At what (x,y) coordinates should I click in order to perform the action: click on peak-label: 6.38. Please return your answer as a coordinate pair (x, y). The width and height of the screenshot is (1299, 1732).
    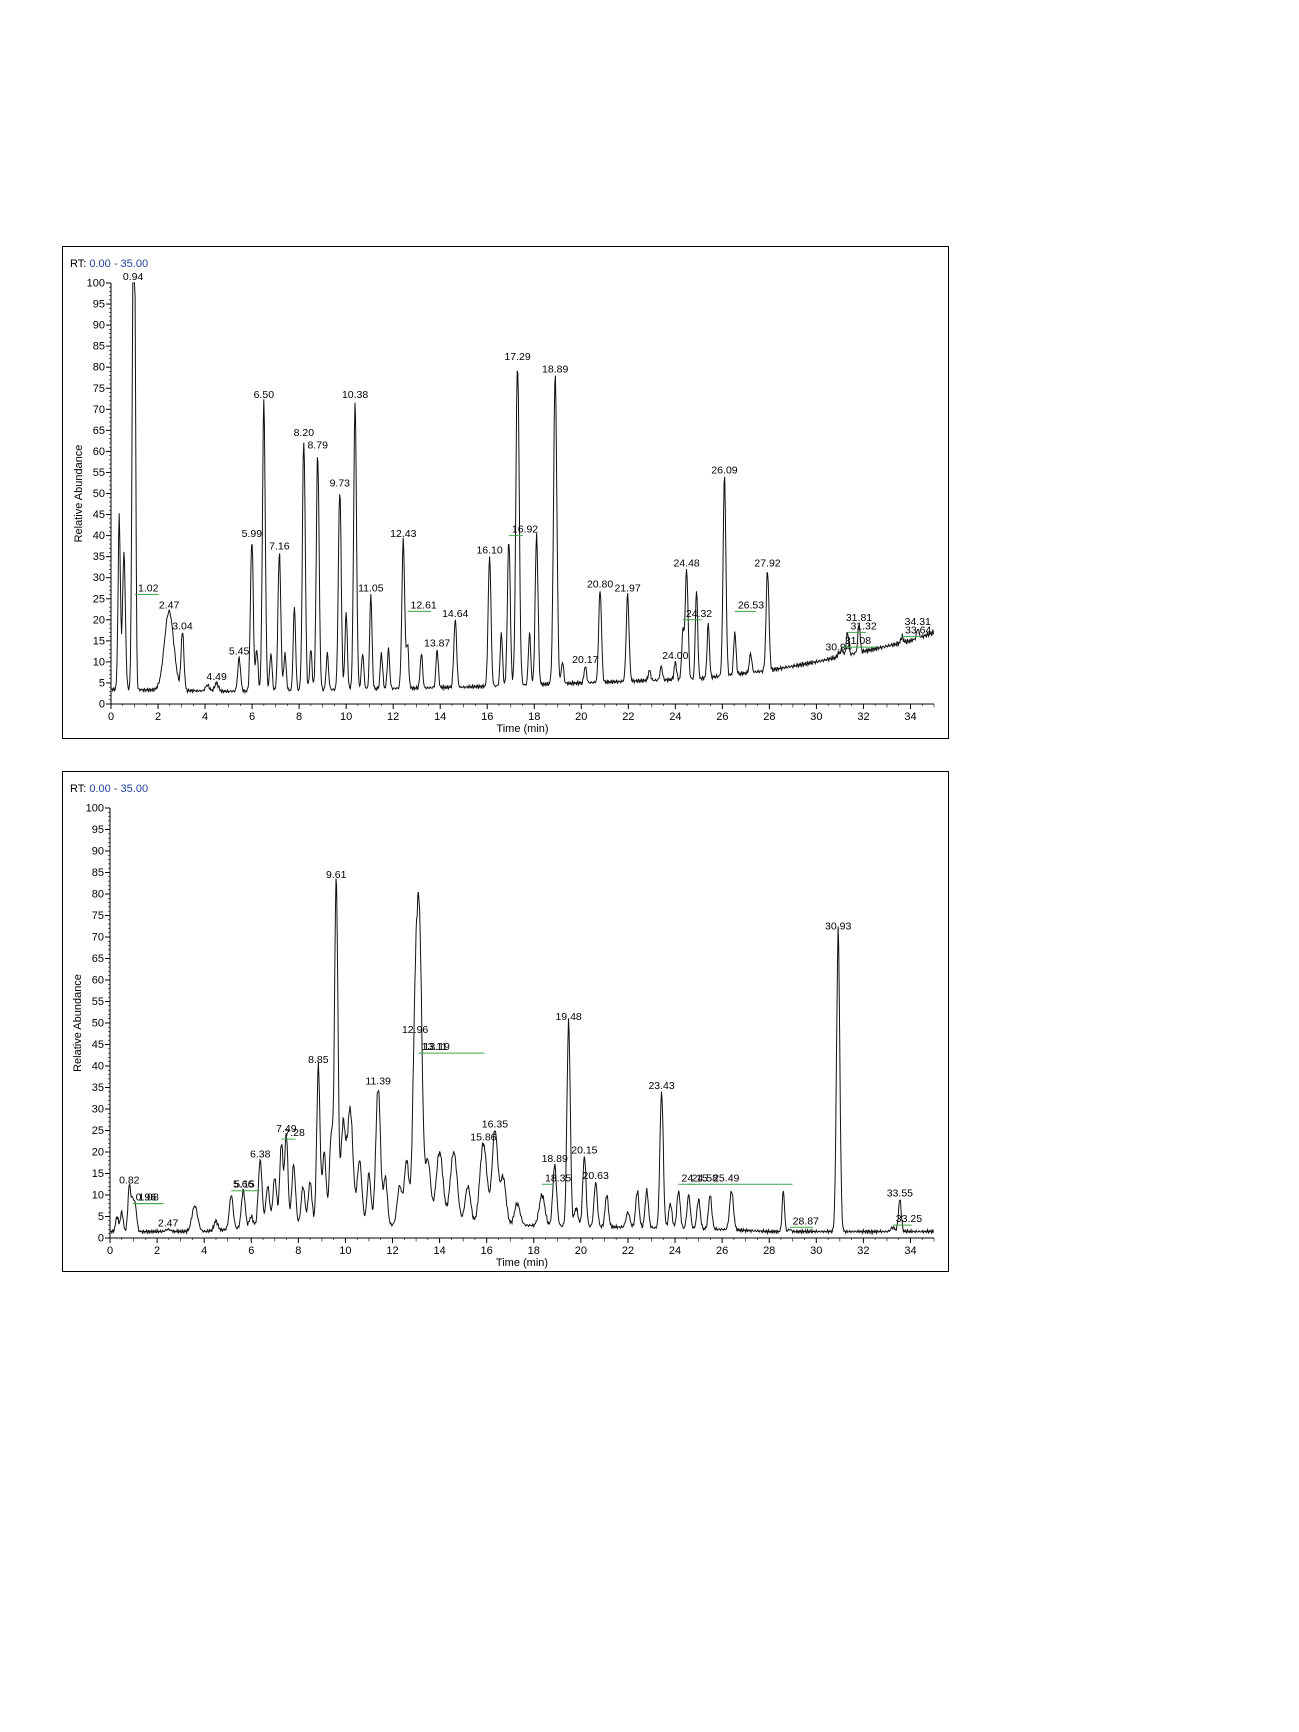
    Looking at the image, I should click on (260, 1155).